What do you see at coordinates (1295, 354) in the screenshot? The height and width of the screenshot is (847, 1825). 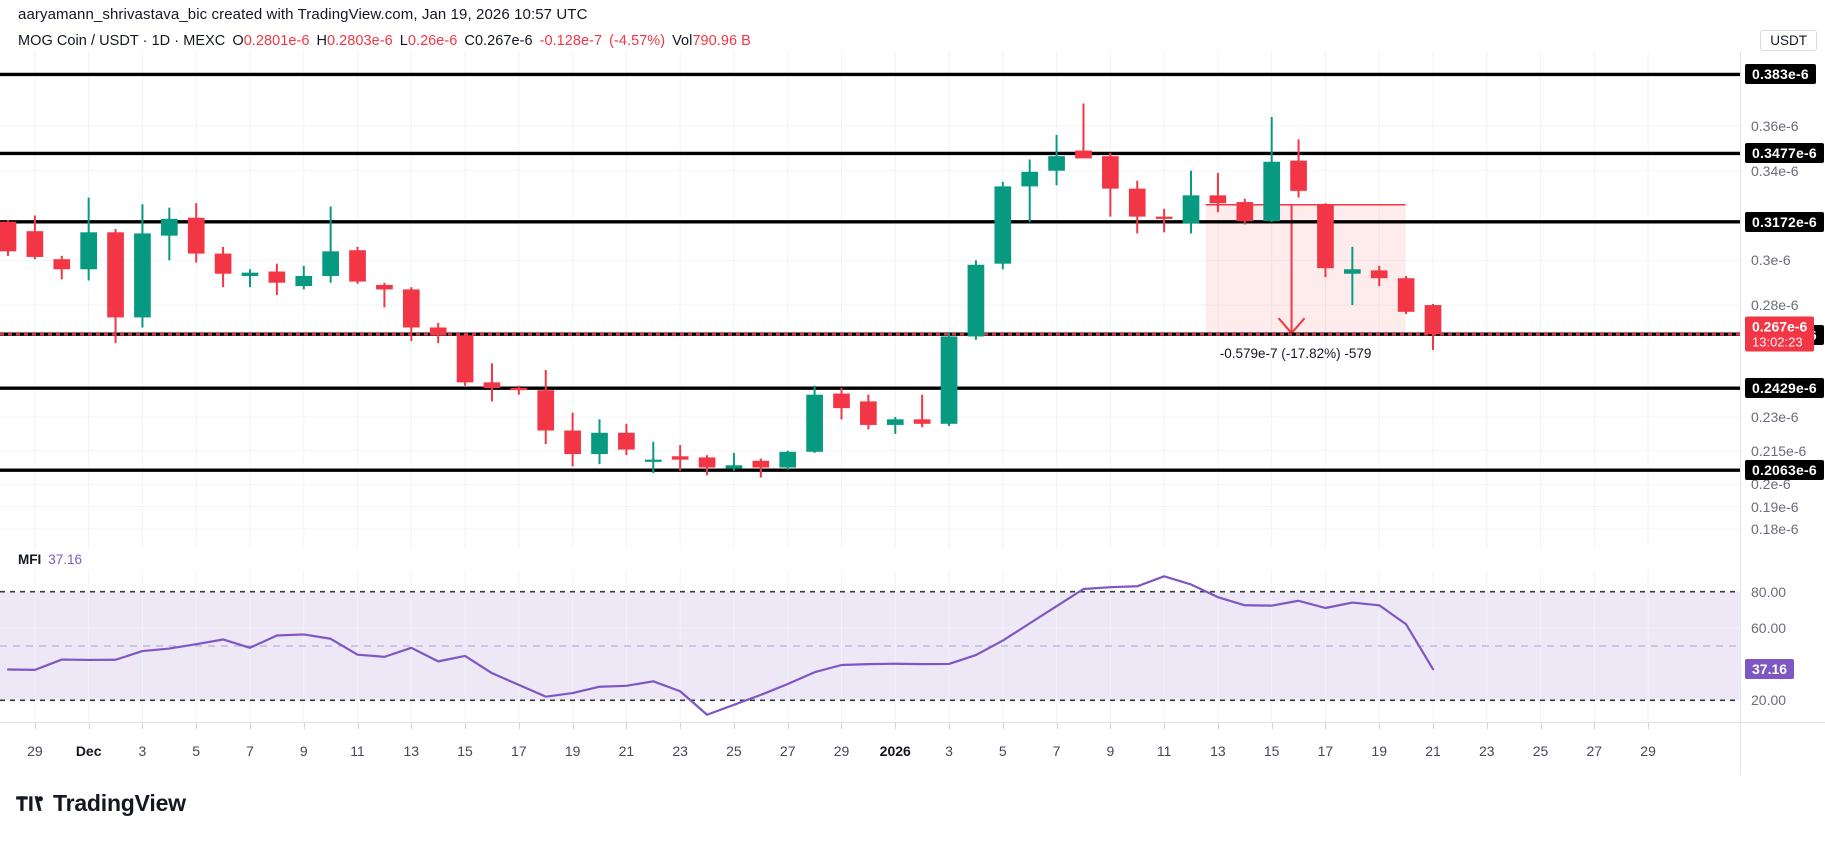 I see `measurement-annotation-text: -0.579e-7 (-17.82%) -579` at bounding box center [1295, 354].